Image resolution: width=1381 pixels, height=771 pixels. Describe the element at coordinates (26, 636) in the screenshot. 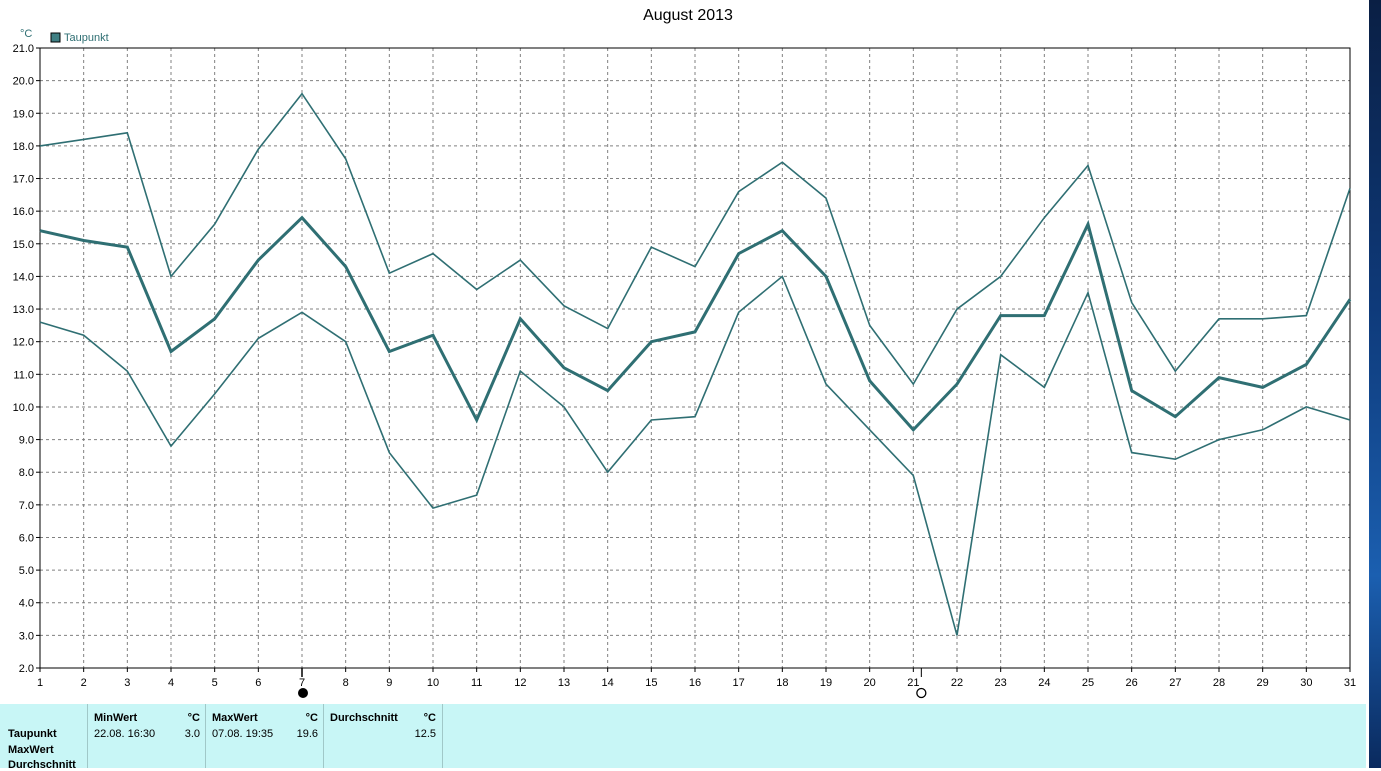

I see `y-tick-label: 3.0` at that location.